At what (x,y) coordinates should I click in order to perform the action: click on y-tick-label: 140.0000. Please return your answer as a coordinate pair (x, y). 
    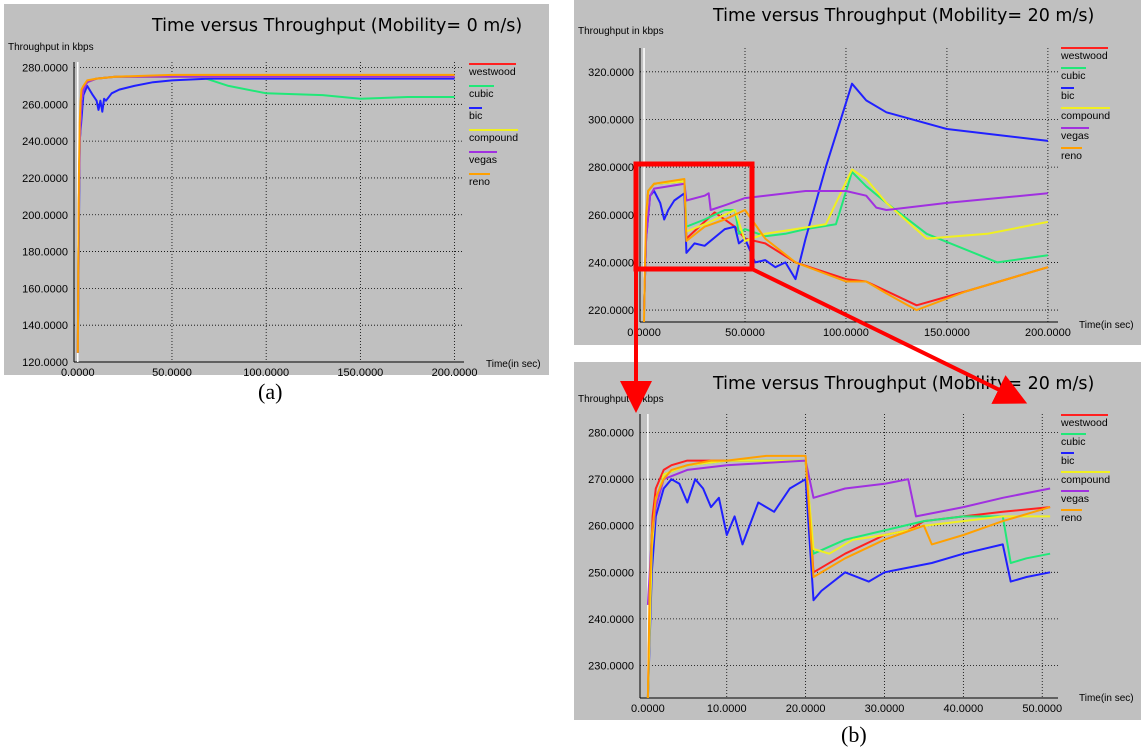
    Looking at the image, I should click on (45, 326).